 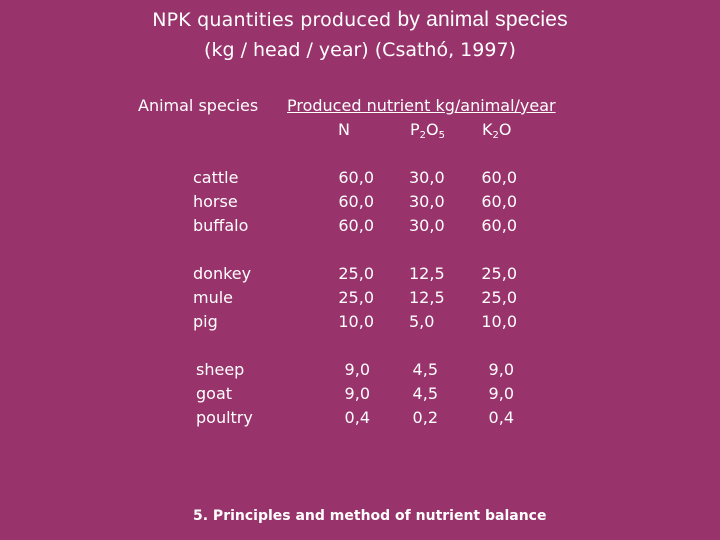 I want to click on header-animal-species: Animal species, so click(x=198, y=105).